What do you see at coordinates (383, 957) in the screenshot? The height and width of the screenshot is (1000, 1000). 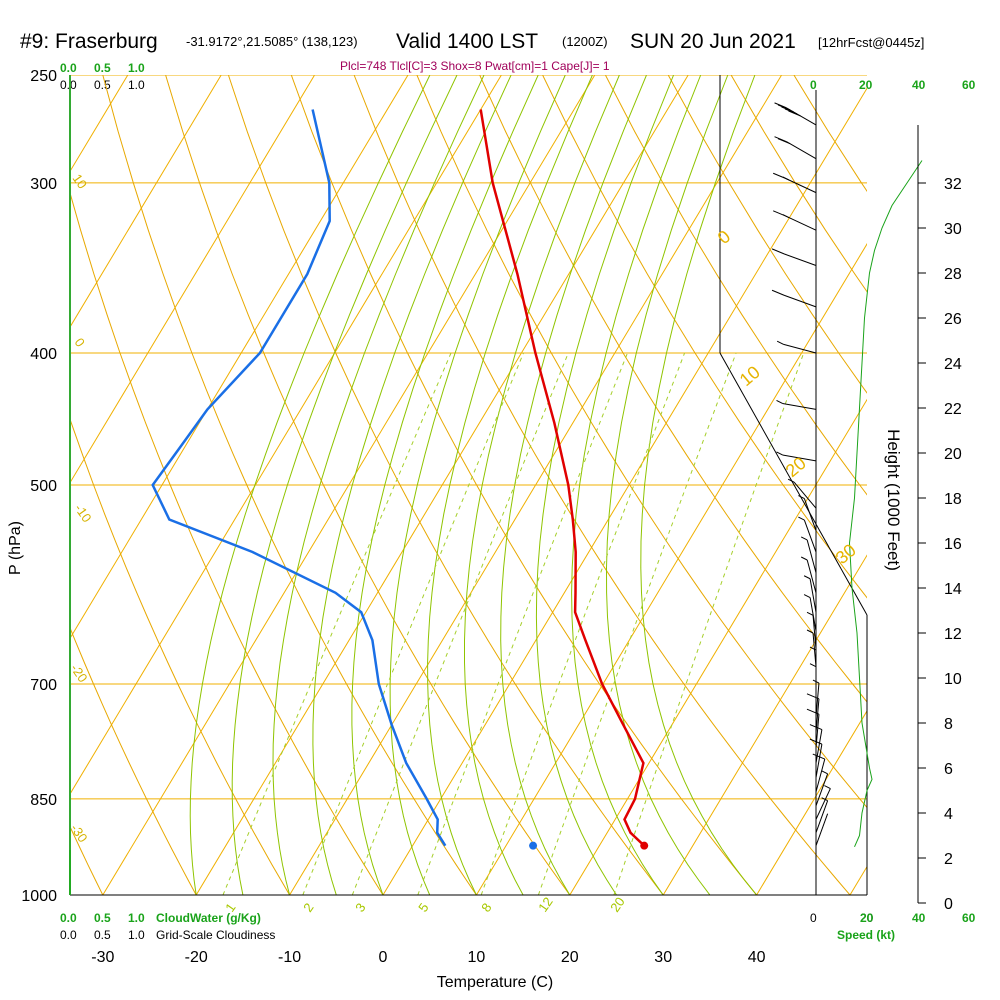 I see `temperature-tick: 0` at bounding box center [383, 957].